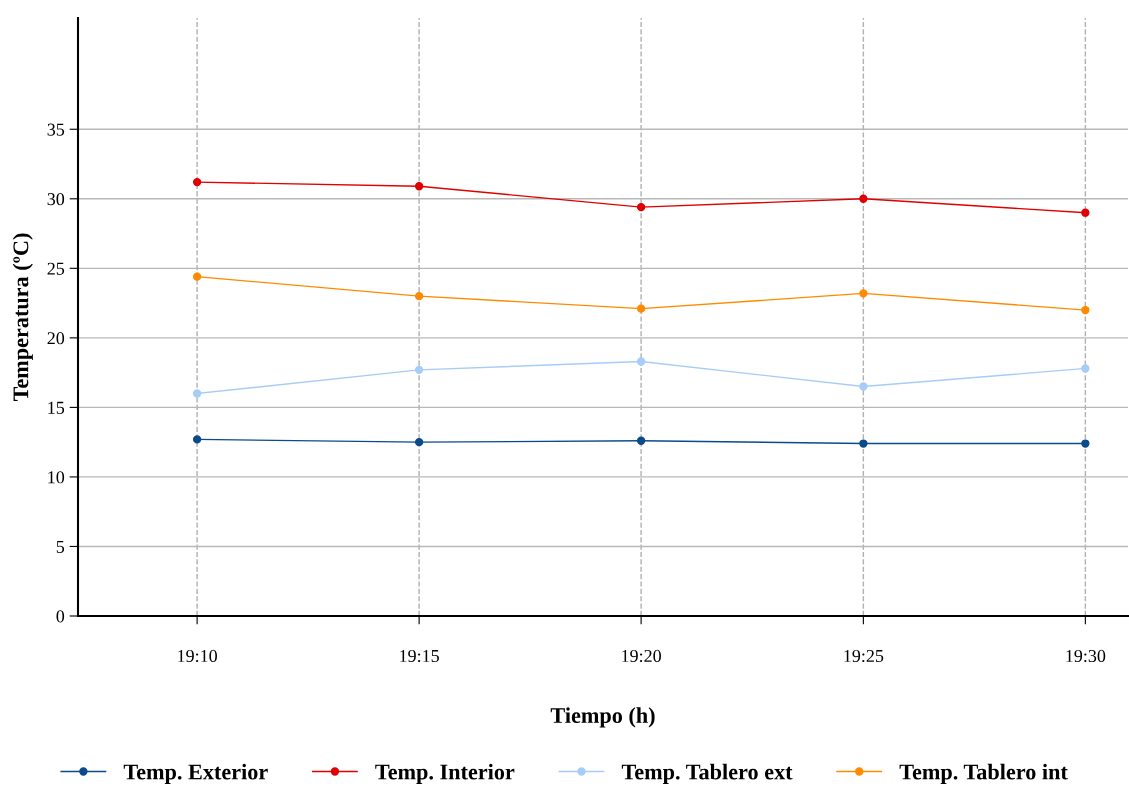 Image resolution: width=1129 pixels, height=804 pixels. Describe the element at coordinates (445, 773) in the screenshot. I see `legend-label: Temp. Interior` at that location.